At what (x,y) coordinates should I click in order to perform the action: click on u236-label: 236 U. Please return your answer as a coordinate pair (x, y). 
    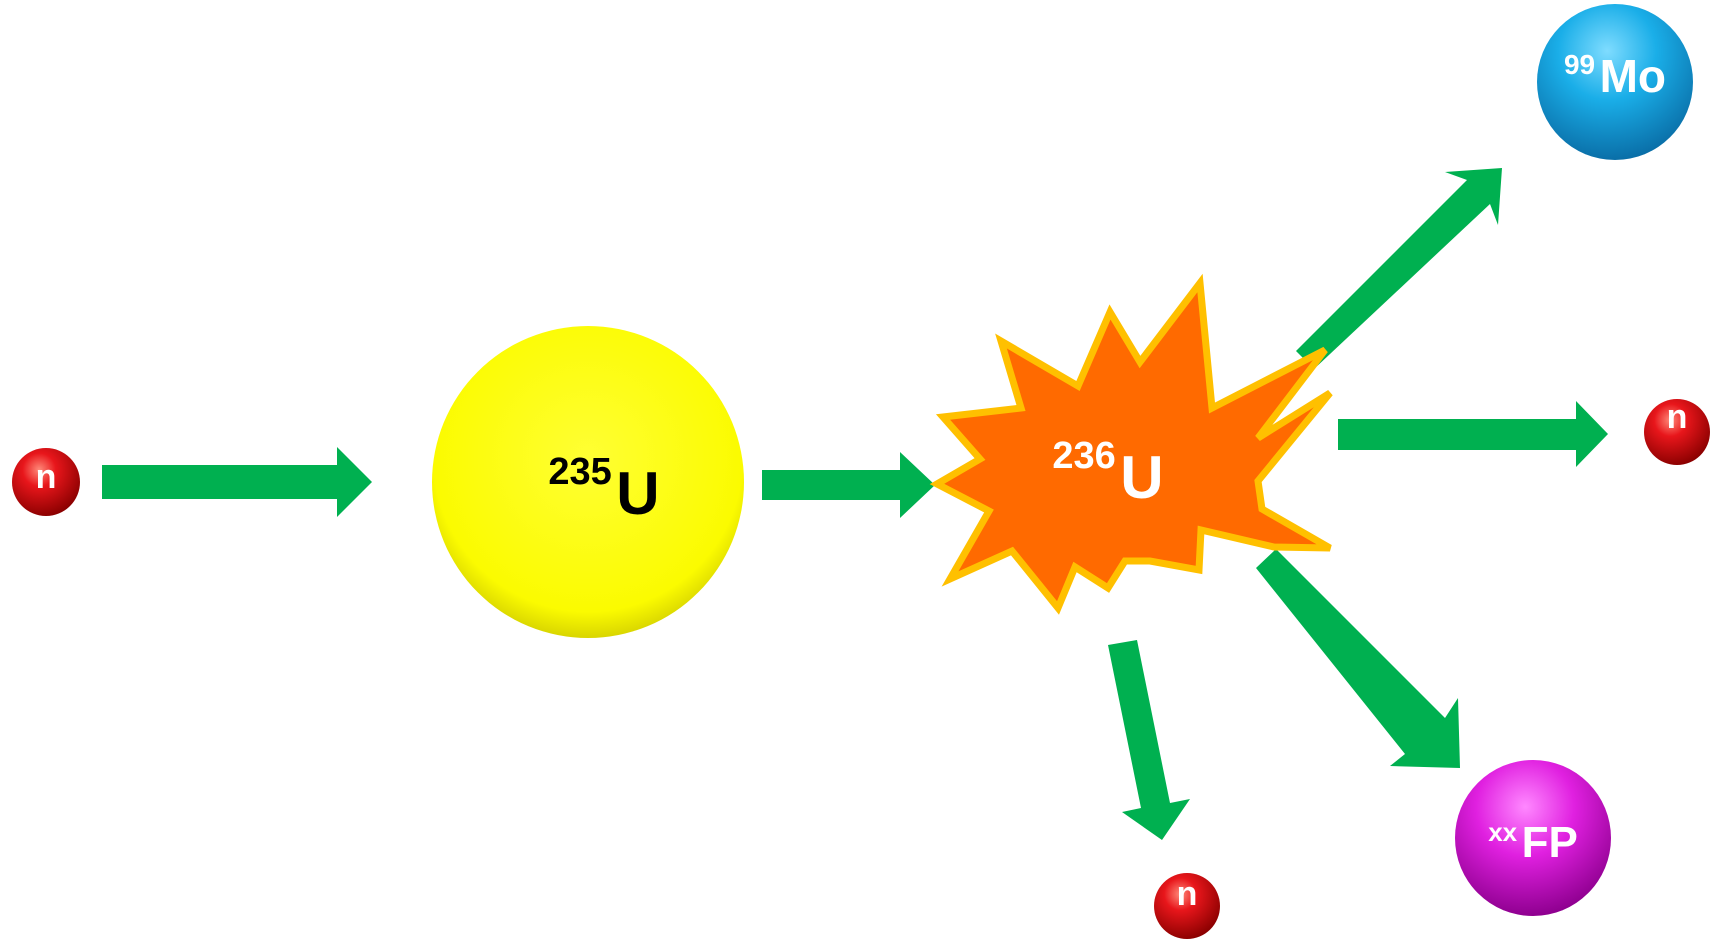
    Looking at the image, I should click on (1107, 473).